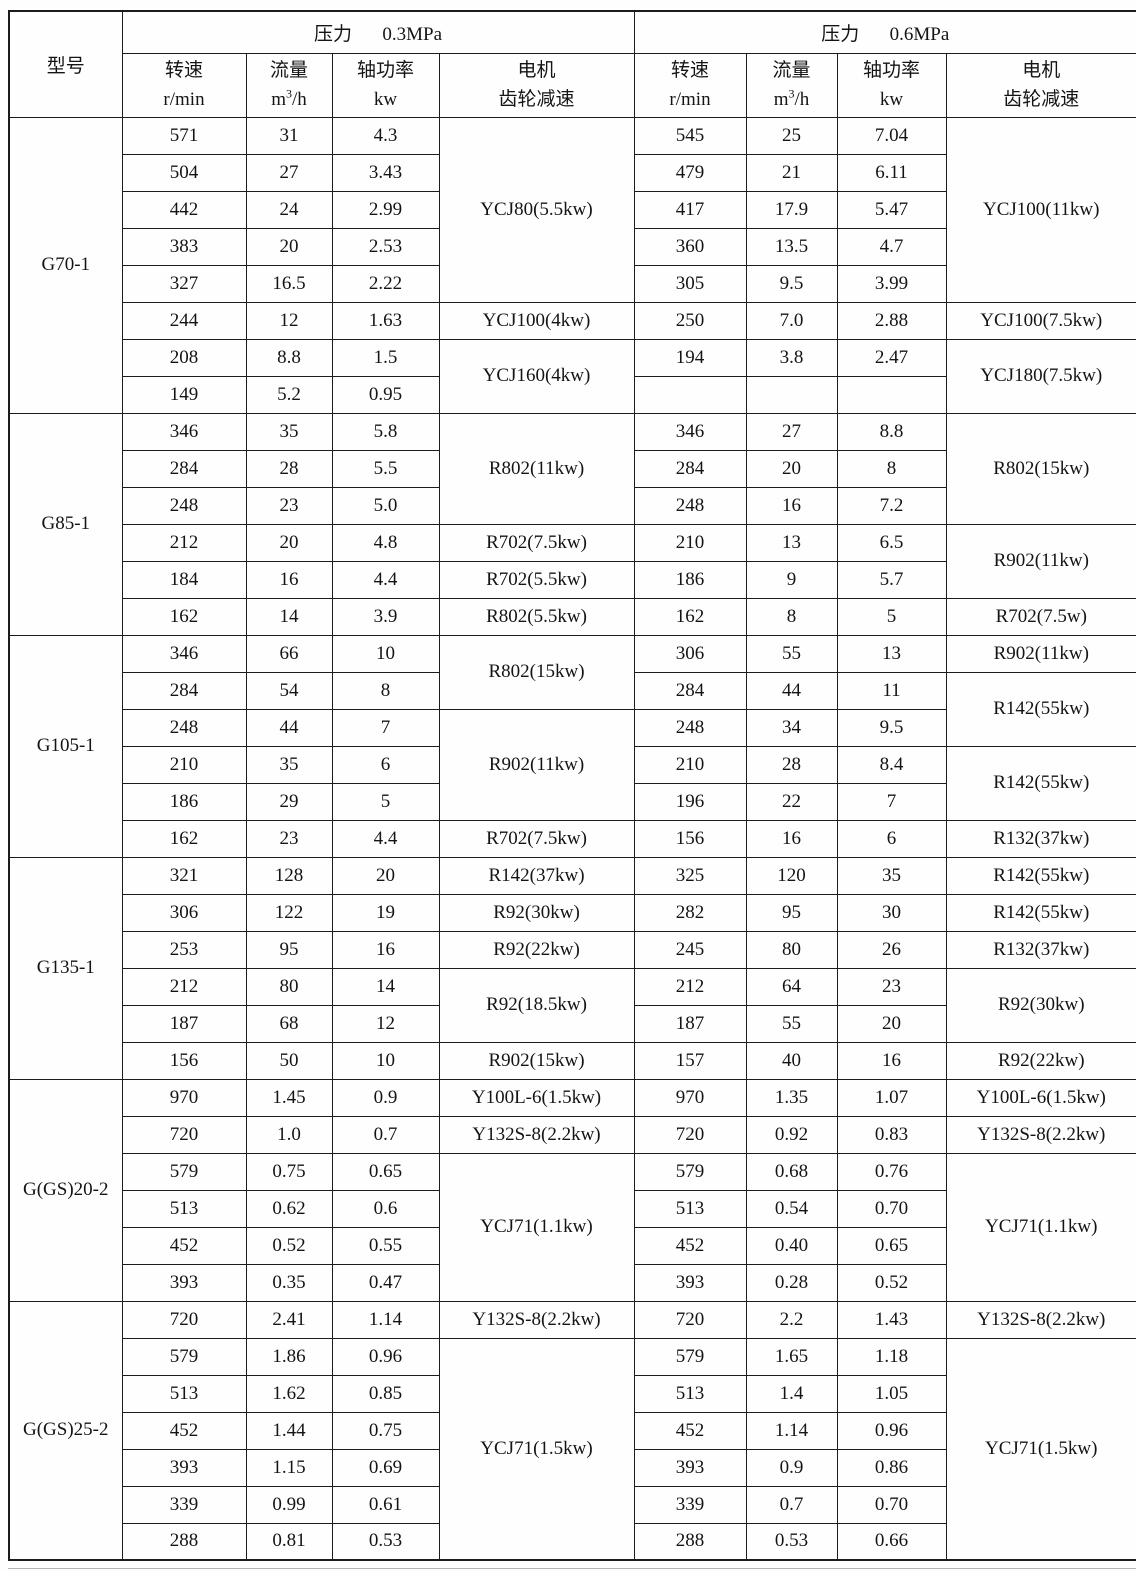  I want to click on flow-cell-left: 0.81, so click(289, 1541).